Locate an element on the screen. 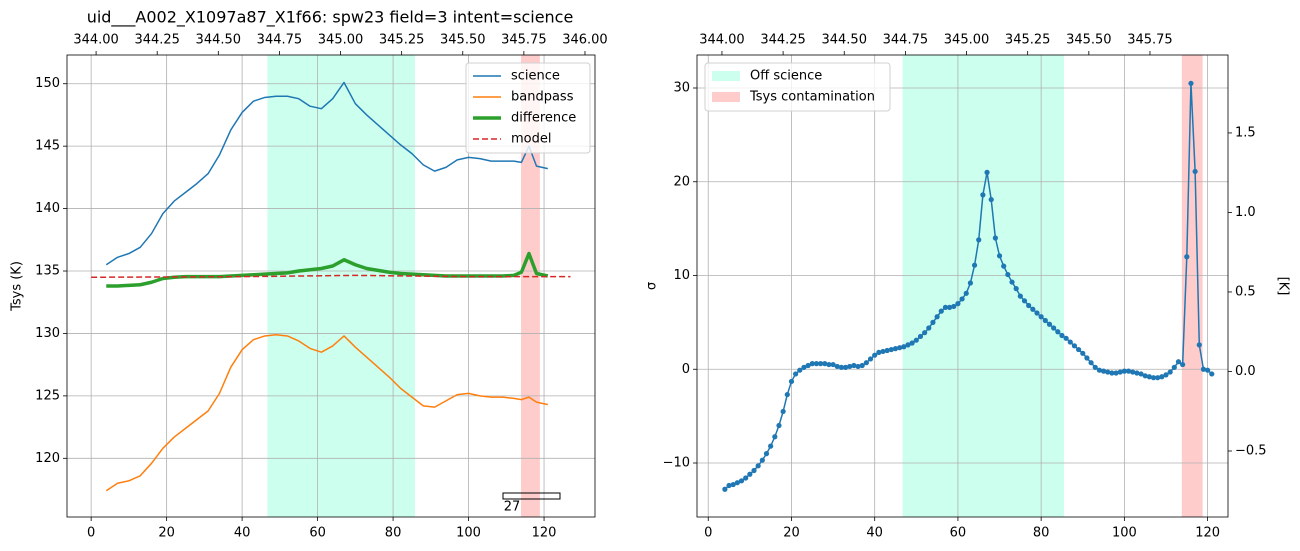 The width and height of the screenshot is (1300, 551). y-tick-label: 20 is located at coordinates (681, 181).